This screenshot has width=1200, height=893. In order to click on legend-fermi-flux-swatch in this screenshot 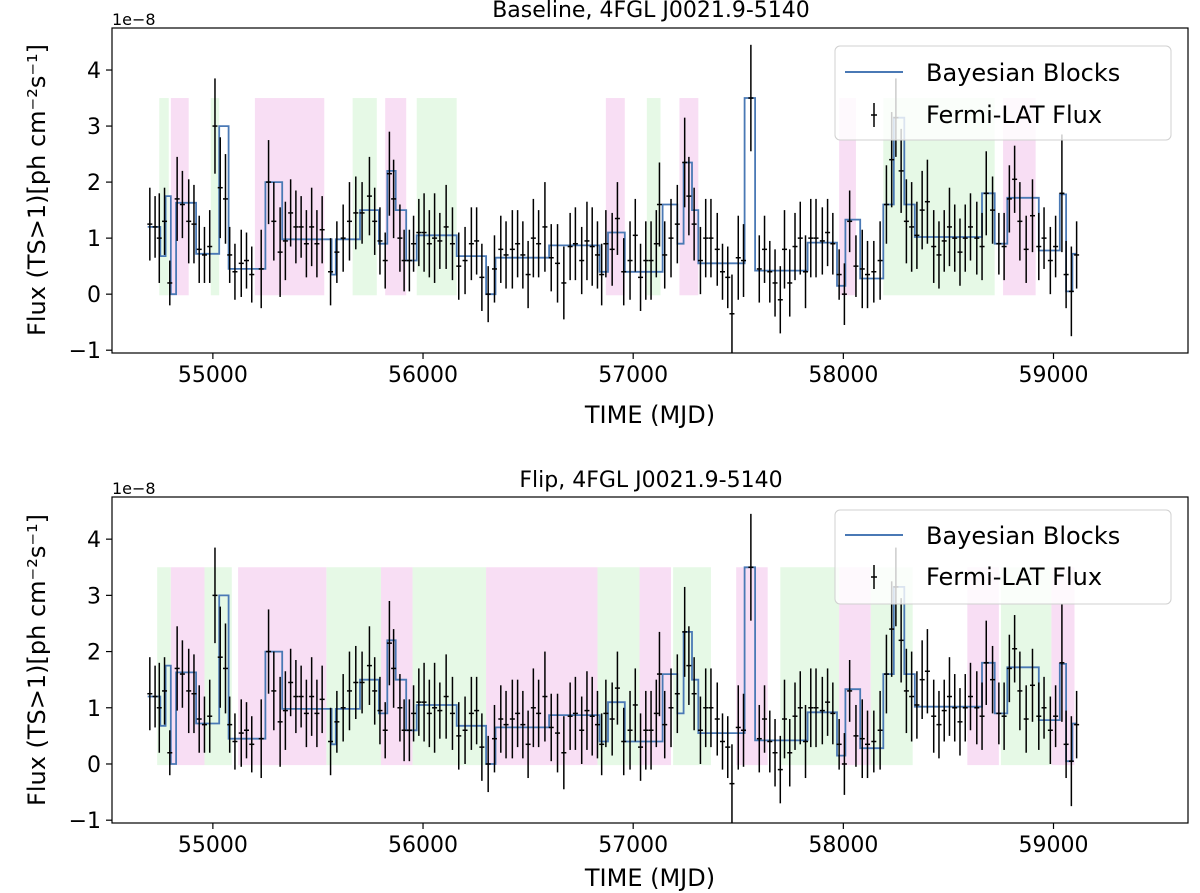, I will do `click(874, 115)`.